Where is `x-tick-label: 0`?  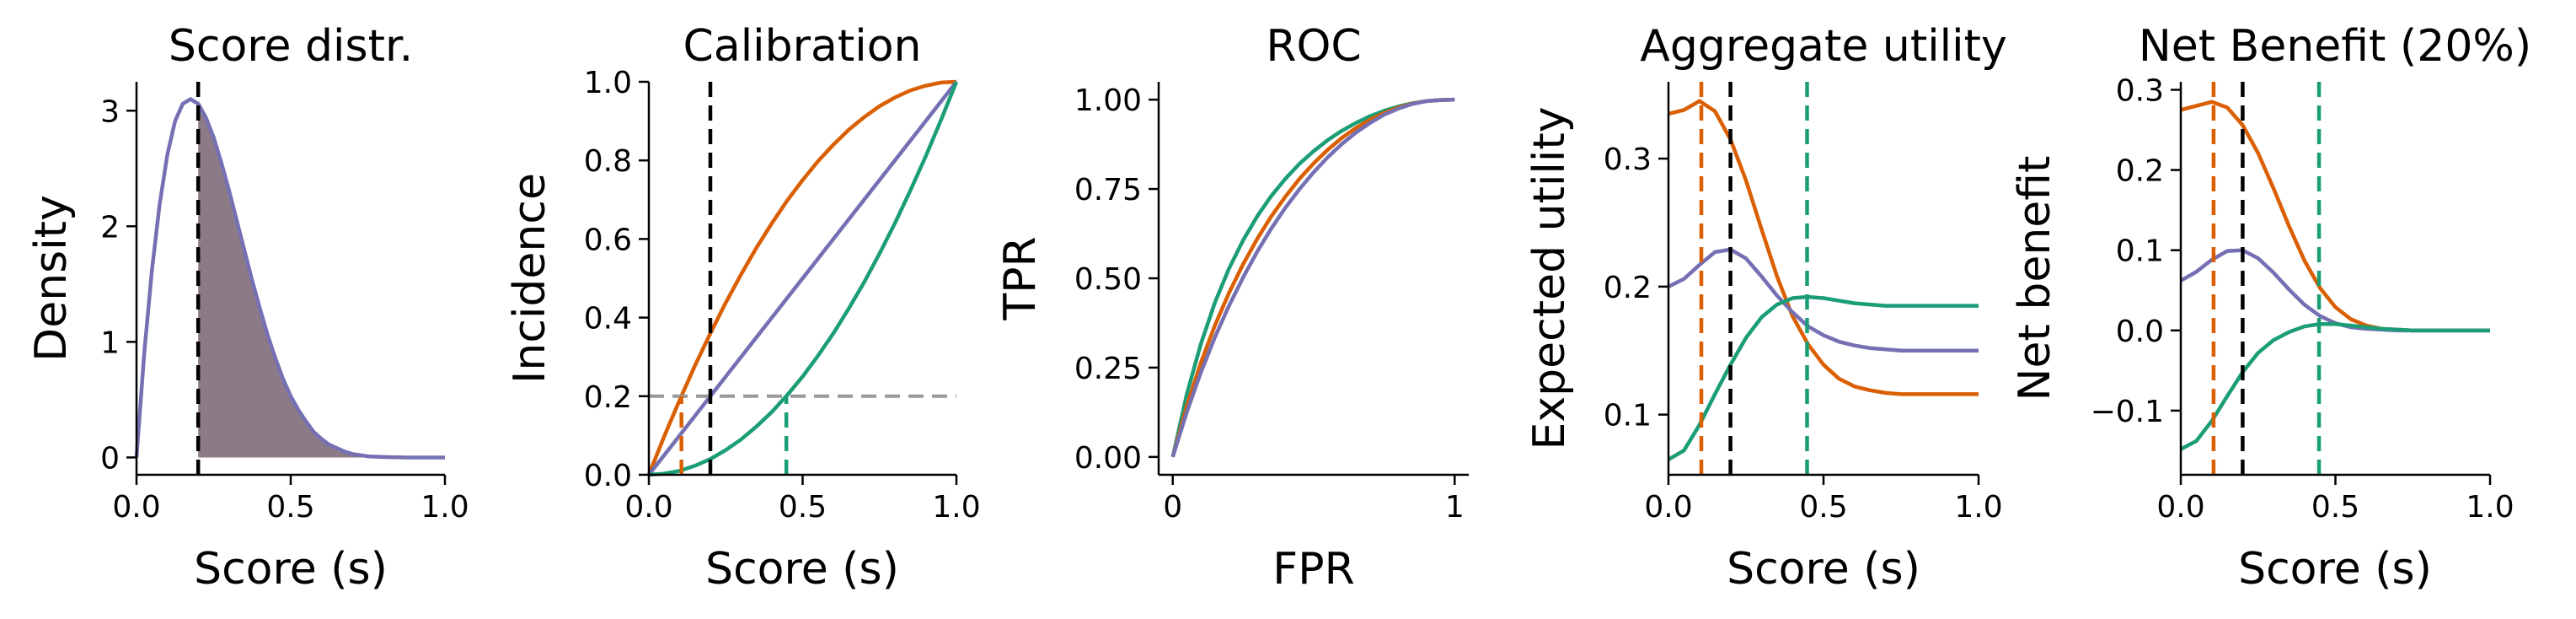 x-tick-label: 0 is located at coordinates (1172, 507).